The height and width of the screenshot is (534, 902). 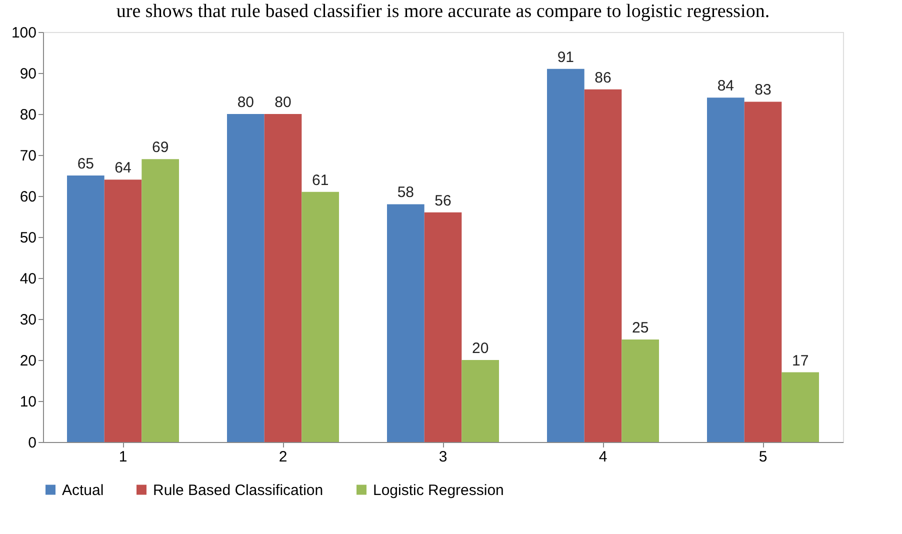 I want to click on x-tick-label: 3, so click(x=443, y=457).